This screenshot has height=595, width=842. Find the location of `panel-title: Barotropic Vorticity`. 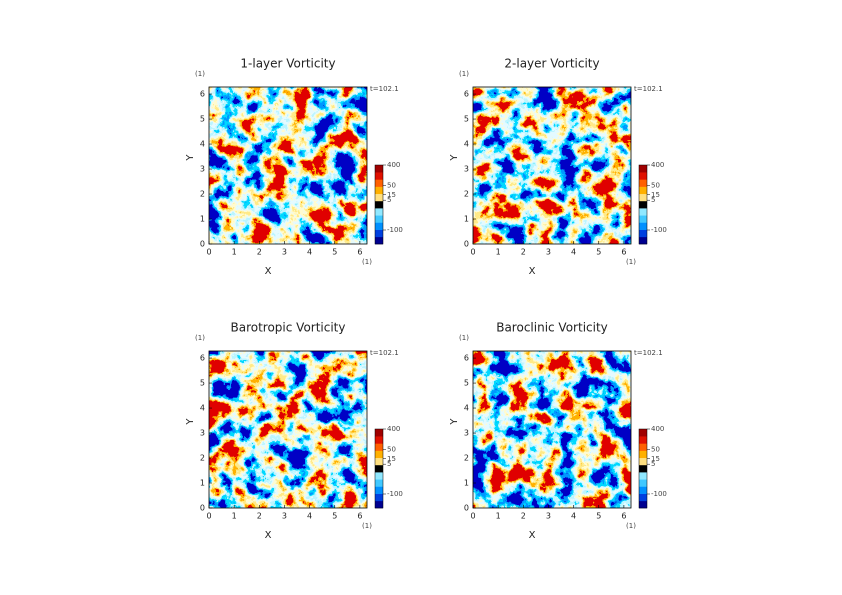

panel-title: Barotropic Vorticity is located at coordinates (287, 328).